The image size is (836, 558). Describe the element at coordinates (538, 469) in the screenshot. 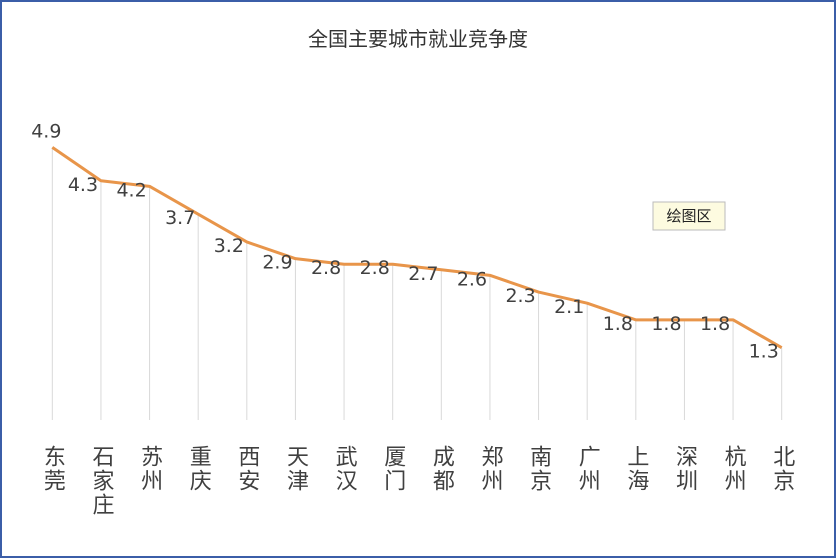

I see `x-tick-label: 南京` at that location.